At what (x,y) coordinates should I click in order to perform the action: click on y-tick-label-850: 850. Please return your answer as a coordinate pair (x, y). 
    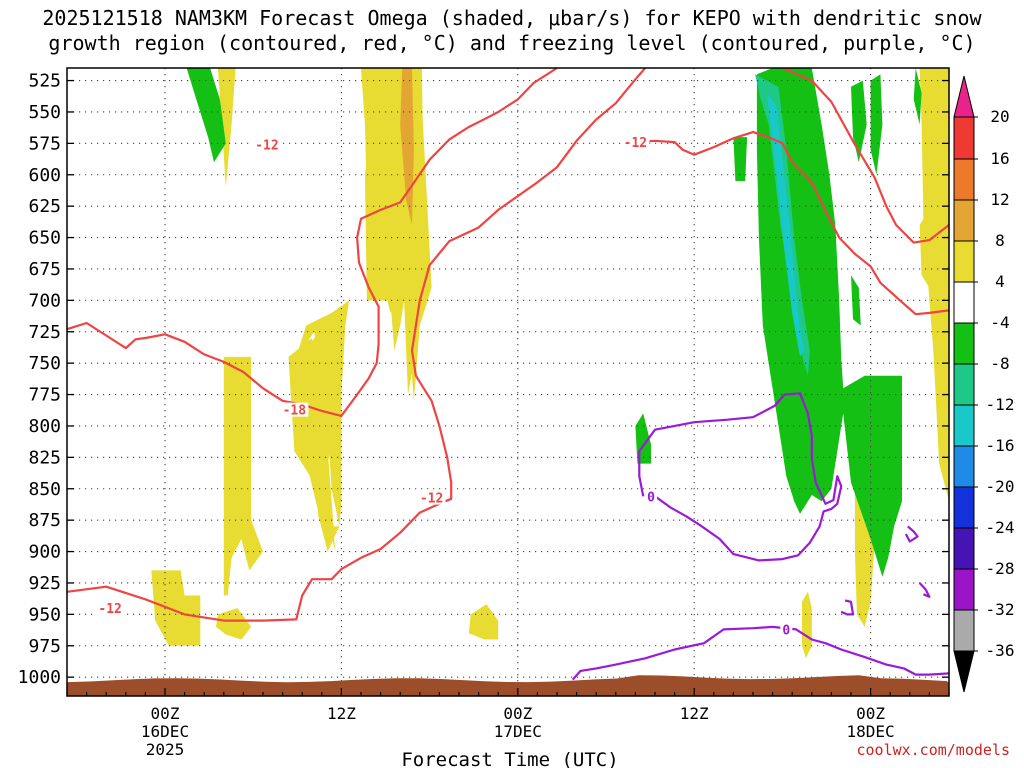
    Looking at the image, I should click on (44, 489).